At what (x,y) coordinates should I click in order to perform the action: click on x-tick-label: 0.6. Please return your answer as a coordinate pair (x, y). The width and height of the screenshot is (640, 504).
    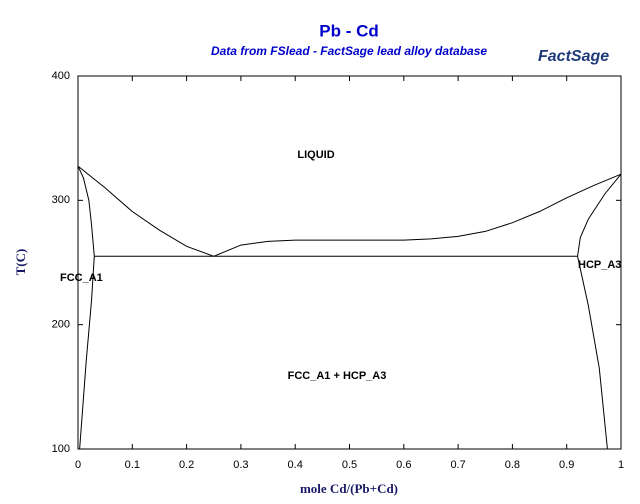
    Looking at the image, I should click on (403, 465).